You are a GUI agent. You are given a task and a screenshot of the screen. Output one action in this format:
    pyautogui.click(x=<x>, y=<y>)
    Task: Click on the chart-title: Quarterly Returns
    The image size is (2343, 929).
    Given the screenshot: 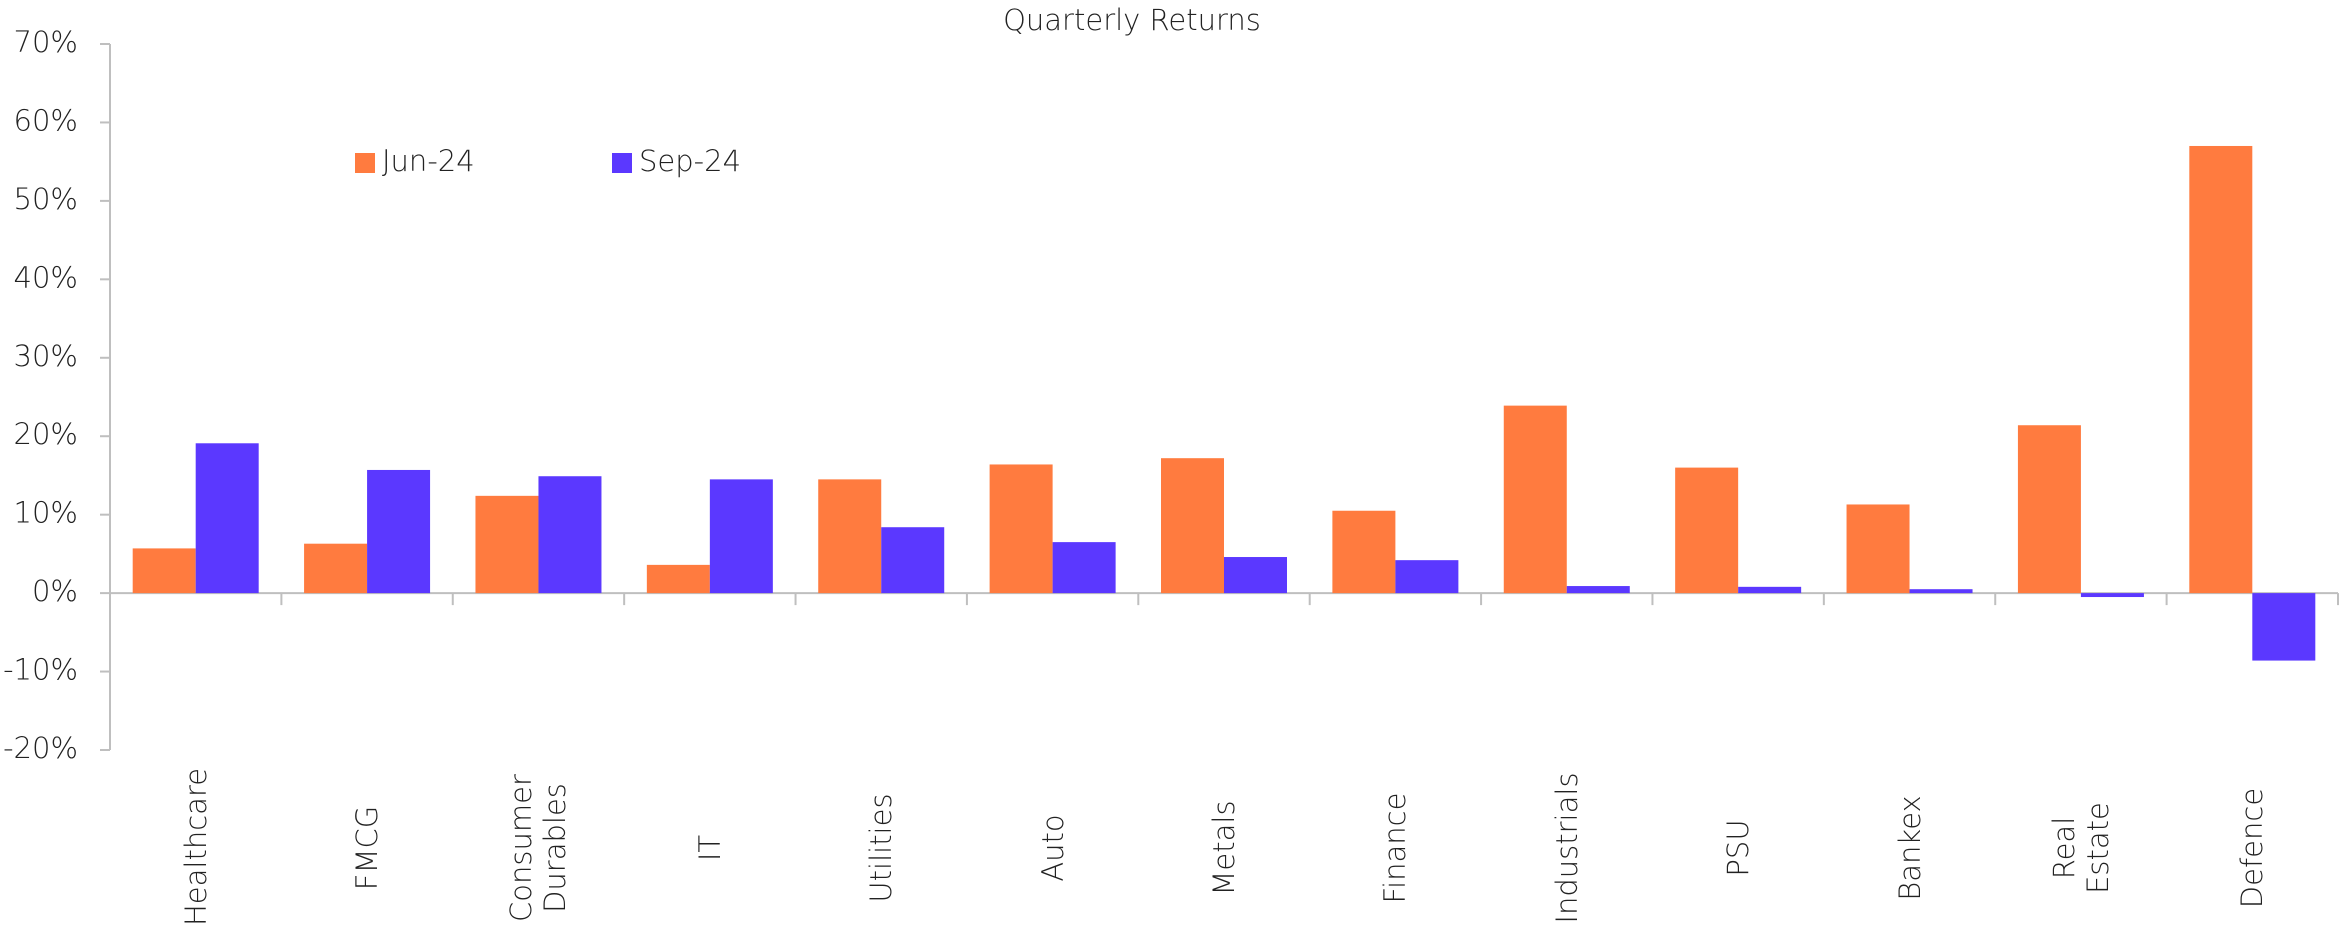 What is the action you would take?
    pyautogui.click(x=1132, y=20)
    